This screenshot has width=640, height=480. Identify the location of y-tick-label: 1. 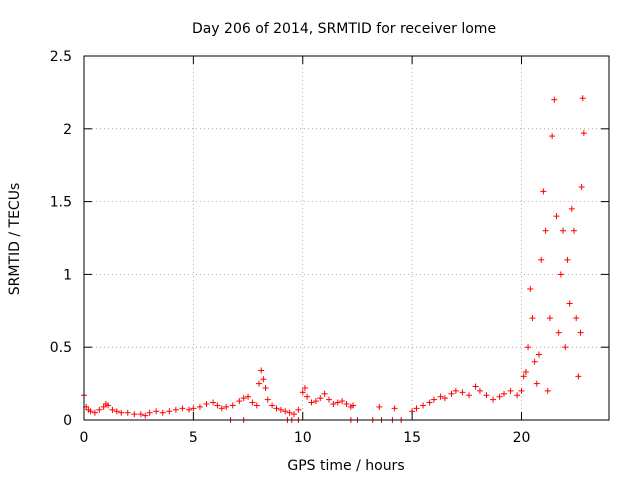
(67, 275).